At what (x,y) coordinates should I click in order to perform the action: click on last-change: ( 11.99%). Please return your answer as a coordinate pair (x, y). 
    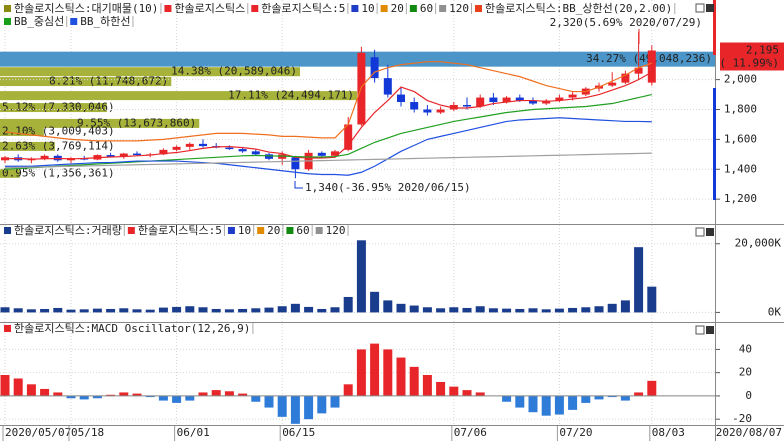
    Looking at the image, I should click on (749, 62).